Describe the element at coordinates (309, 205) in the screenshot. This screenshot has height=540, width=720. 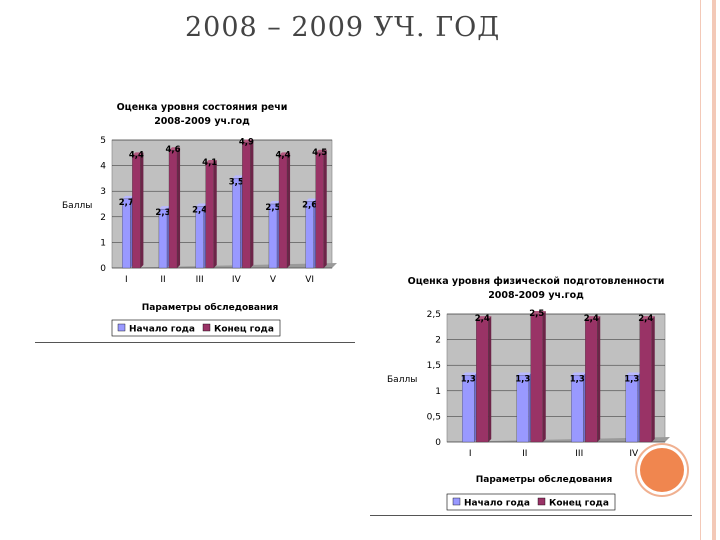
I see `bar-data-label: 2,6` at that location.